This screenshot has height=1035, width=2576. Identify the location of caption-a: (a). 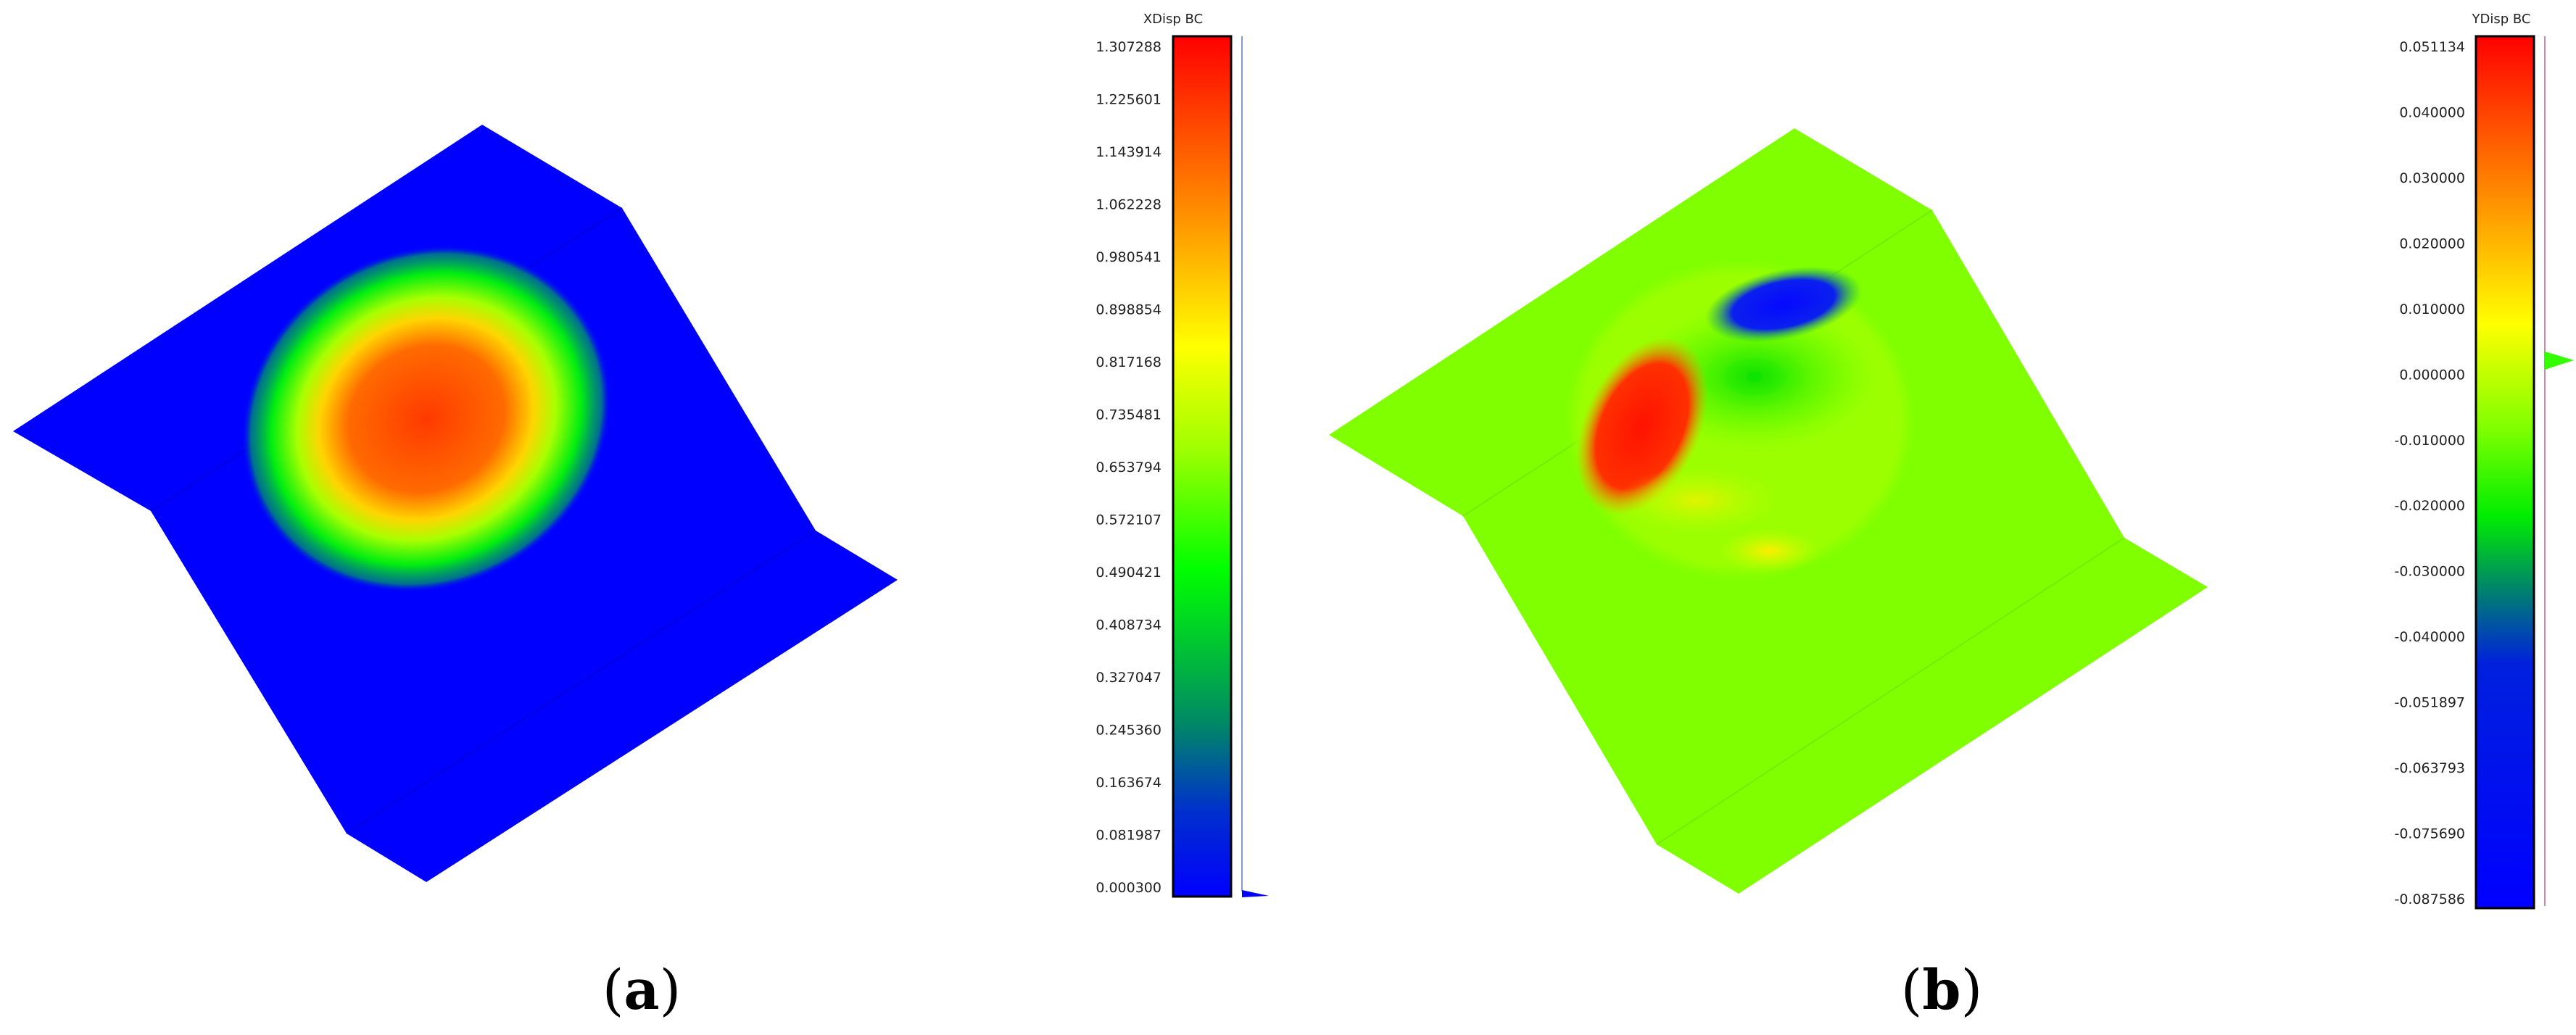
(642, 989).